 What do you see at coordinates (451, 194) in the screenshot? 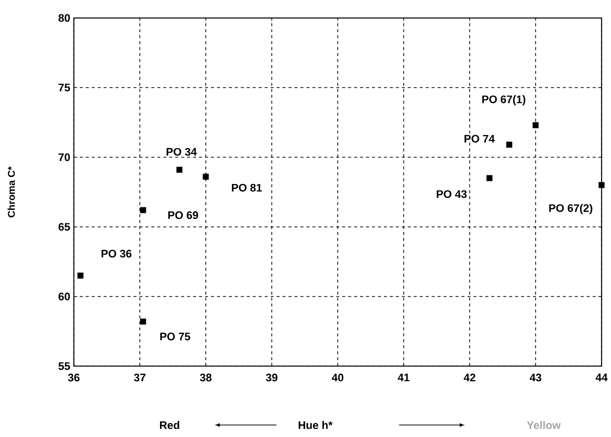
I see `annotation: PO 43` at bounding box center [451, 194].